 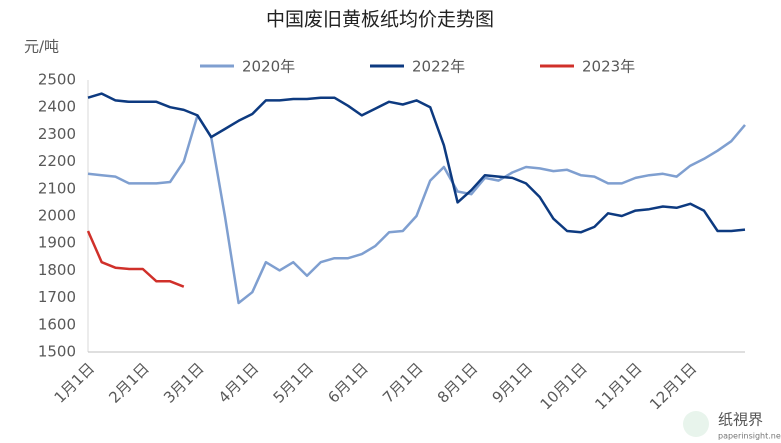 I want to click on y-tick-label: 1900, so click(x=57, y=243).